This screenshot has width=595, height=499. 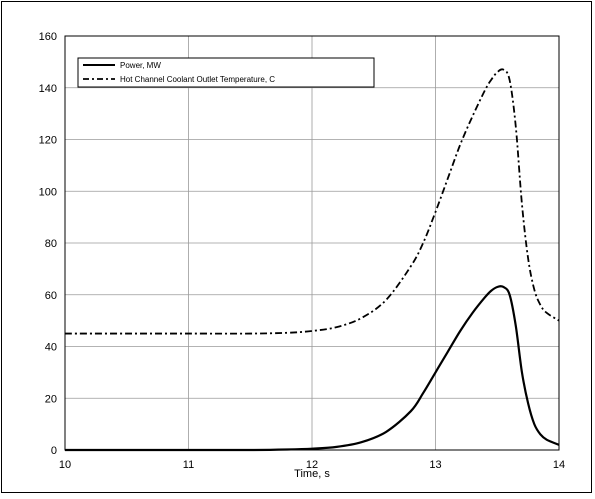 I want to click on y-tick-label: 60, so click(x=51, y=296).